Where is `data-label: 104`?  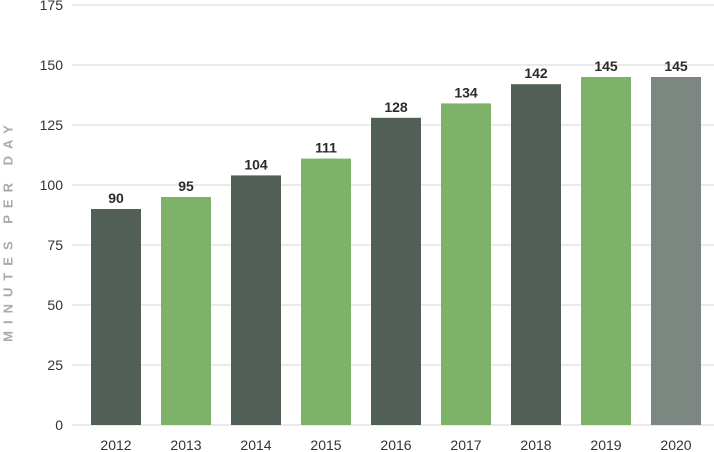
data-label: 104 is located at coordinates (256, 164).